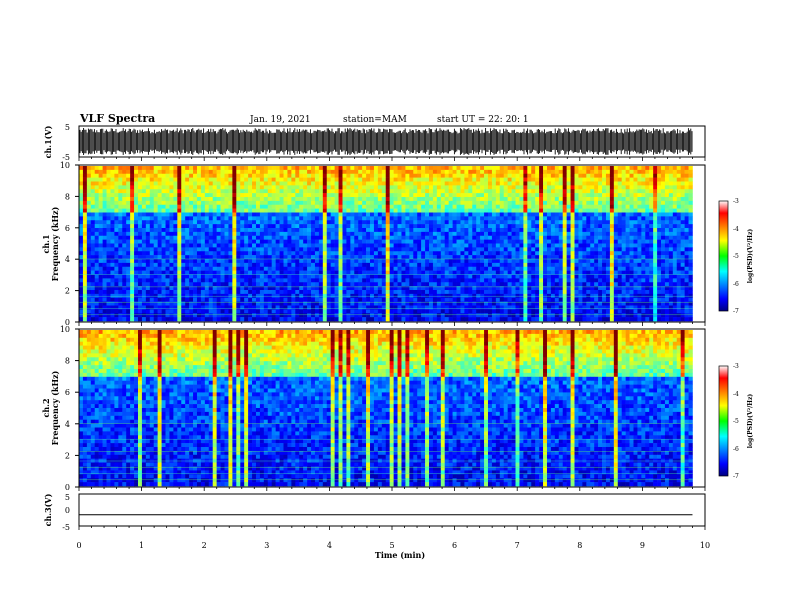  I want to click on date-label: Jan. 19, 2021, so click(280, 120).